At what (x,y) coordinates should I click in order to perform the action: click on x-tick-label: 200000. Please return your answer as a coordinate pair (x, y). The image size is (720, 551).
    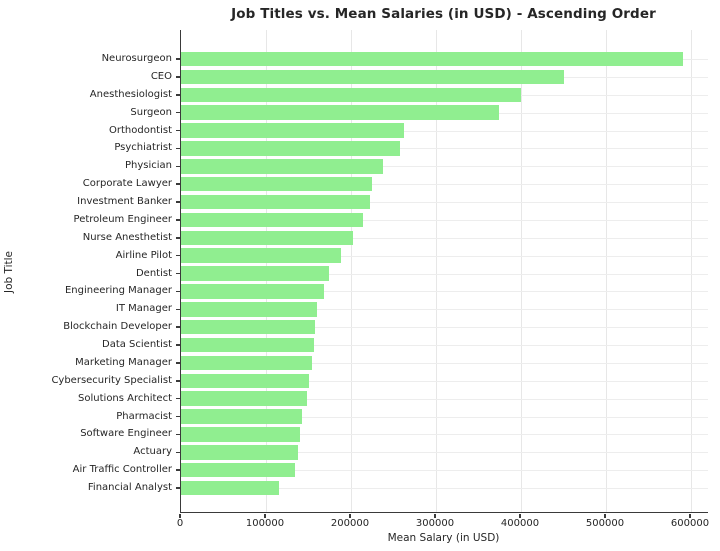
    Looking at the image, I should click on (350, 523).